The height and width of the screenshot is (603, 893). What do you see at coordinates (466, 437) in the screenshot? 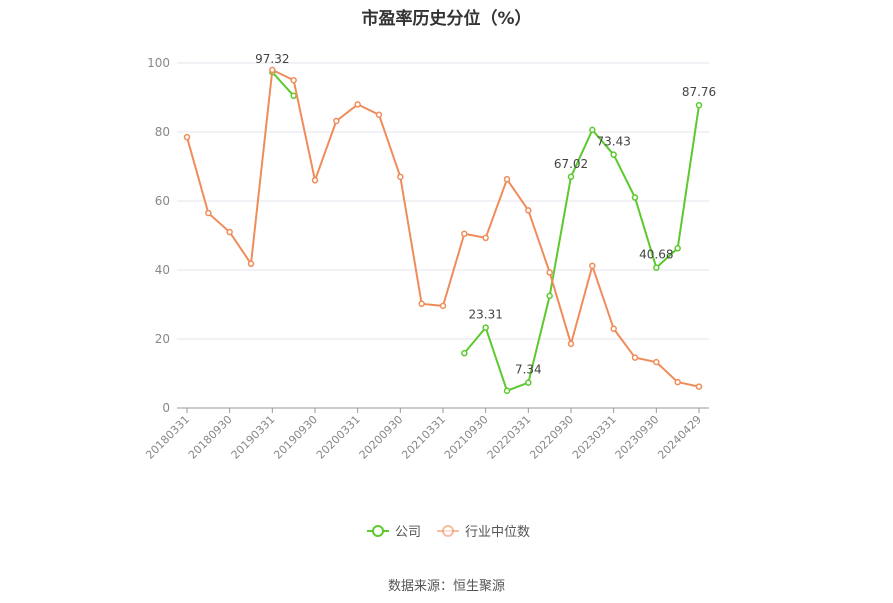
I see `x-tick-label: 20210930` at bounding box center [466, 437].